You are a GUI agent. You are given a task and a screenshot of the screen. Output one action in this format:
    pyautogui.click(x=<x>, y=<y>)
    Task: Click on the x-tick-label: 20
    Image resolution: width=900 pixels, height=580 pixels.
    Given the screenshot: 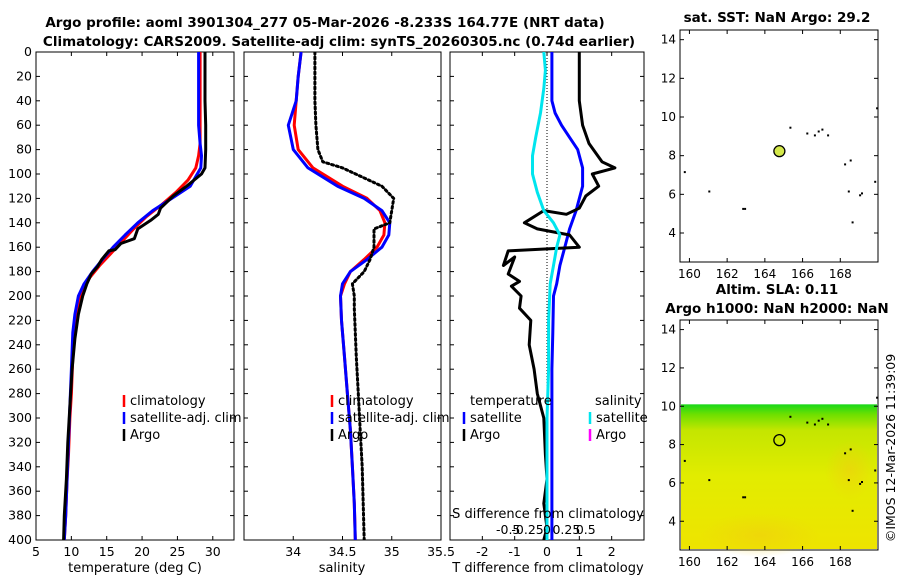 What is the action you would take?
    pyautogui.click(x=142, y=551)
    